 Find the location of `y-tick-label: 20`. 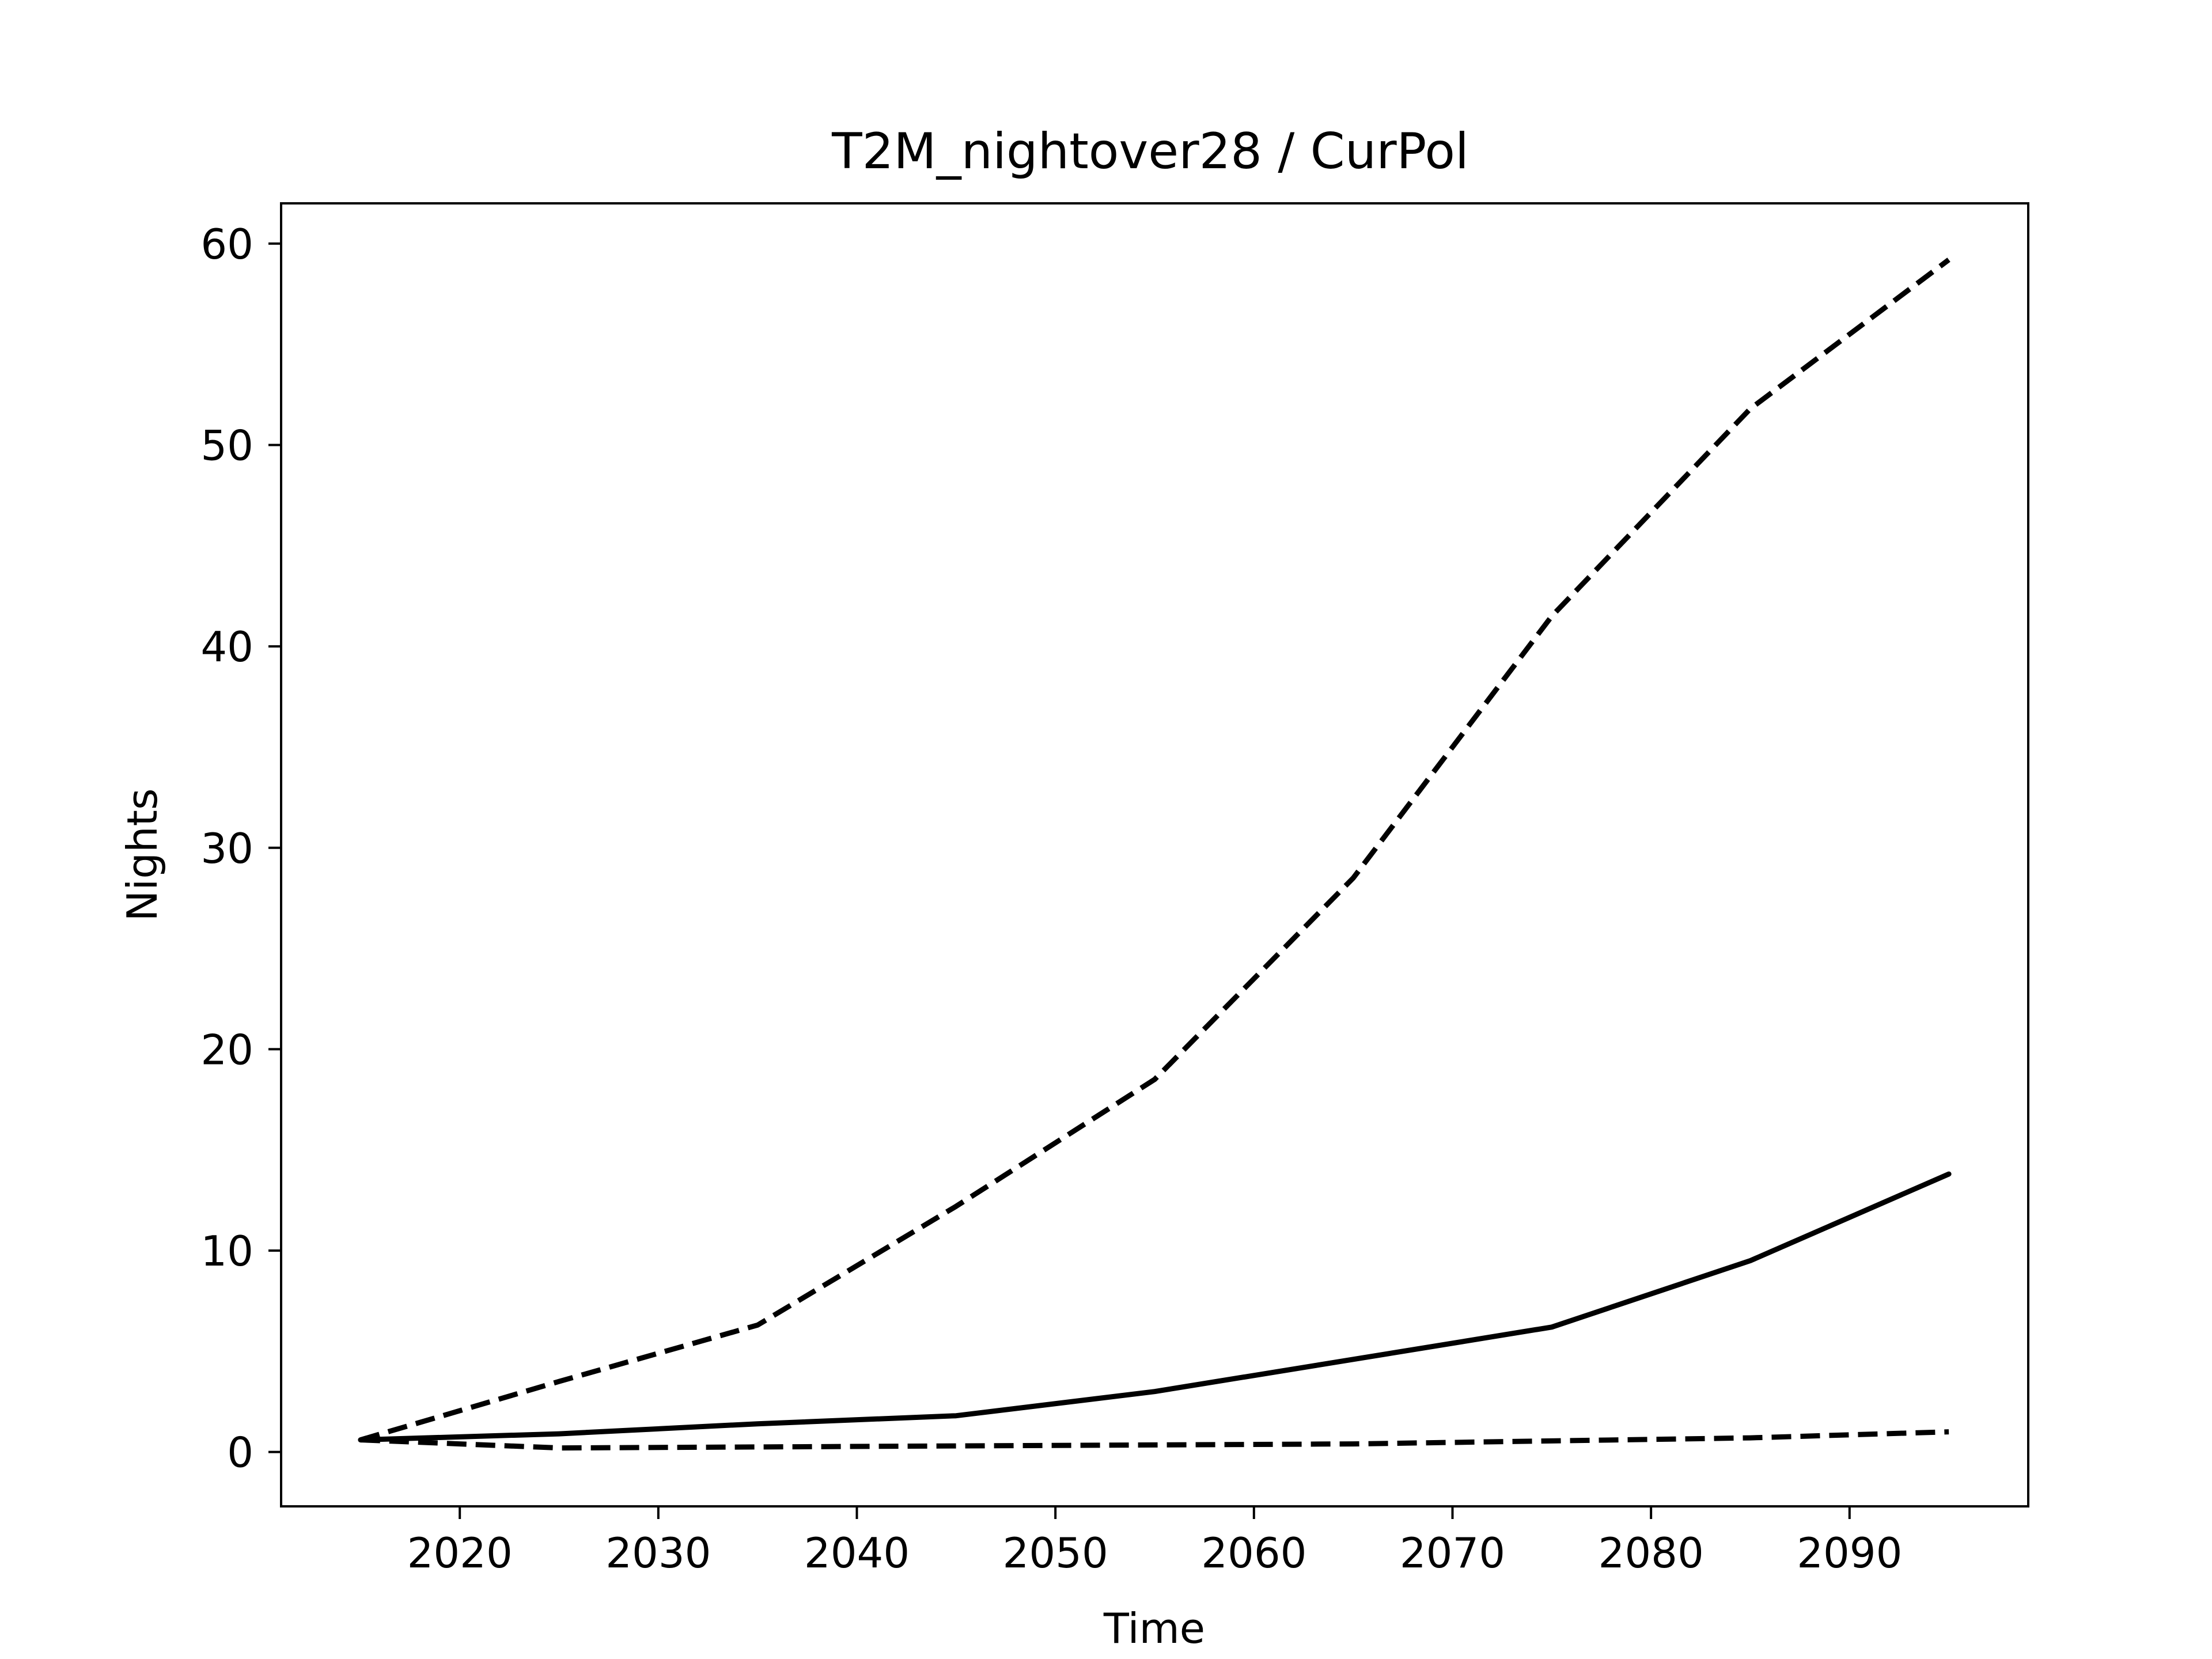

y-tick-label: 20 is located at coordinates (226, 1049).